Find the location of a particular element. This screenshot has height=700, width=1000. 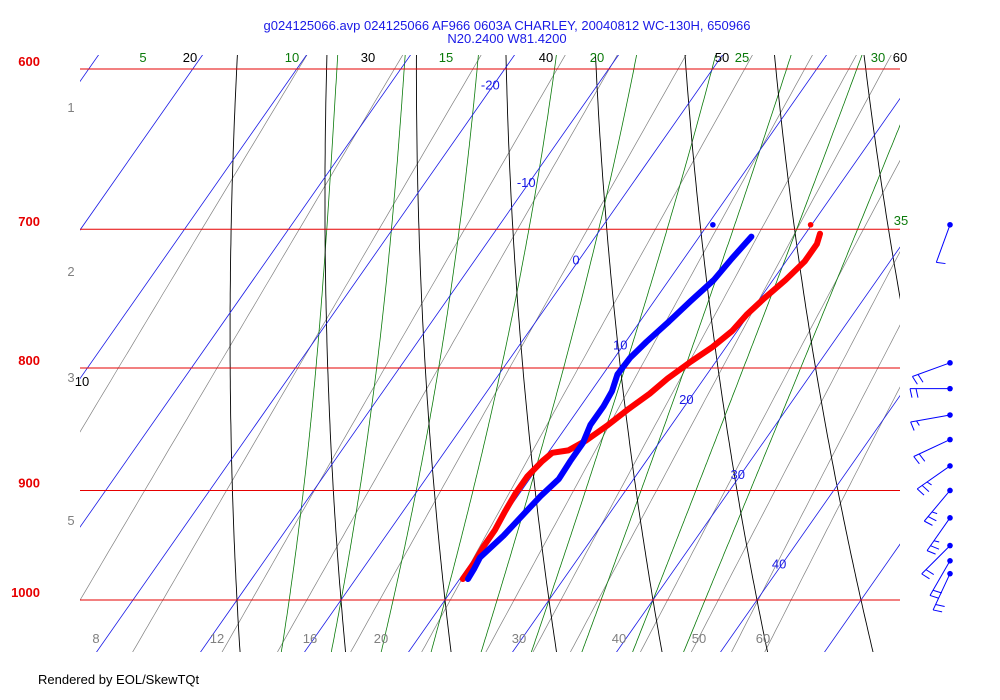

mixing-ratio-label: 1 is located at coordinates (70, 107).